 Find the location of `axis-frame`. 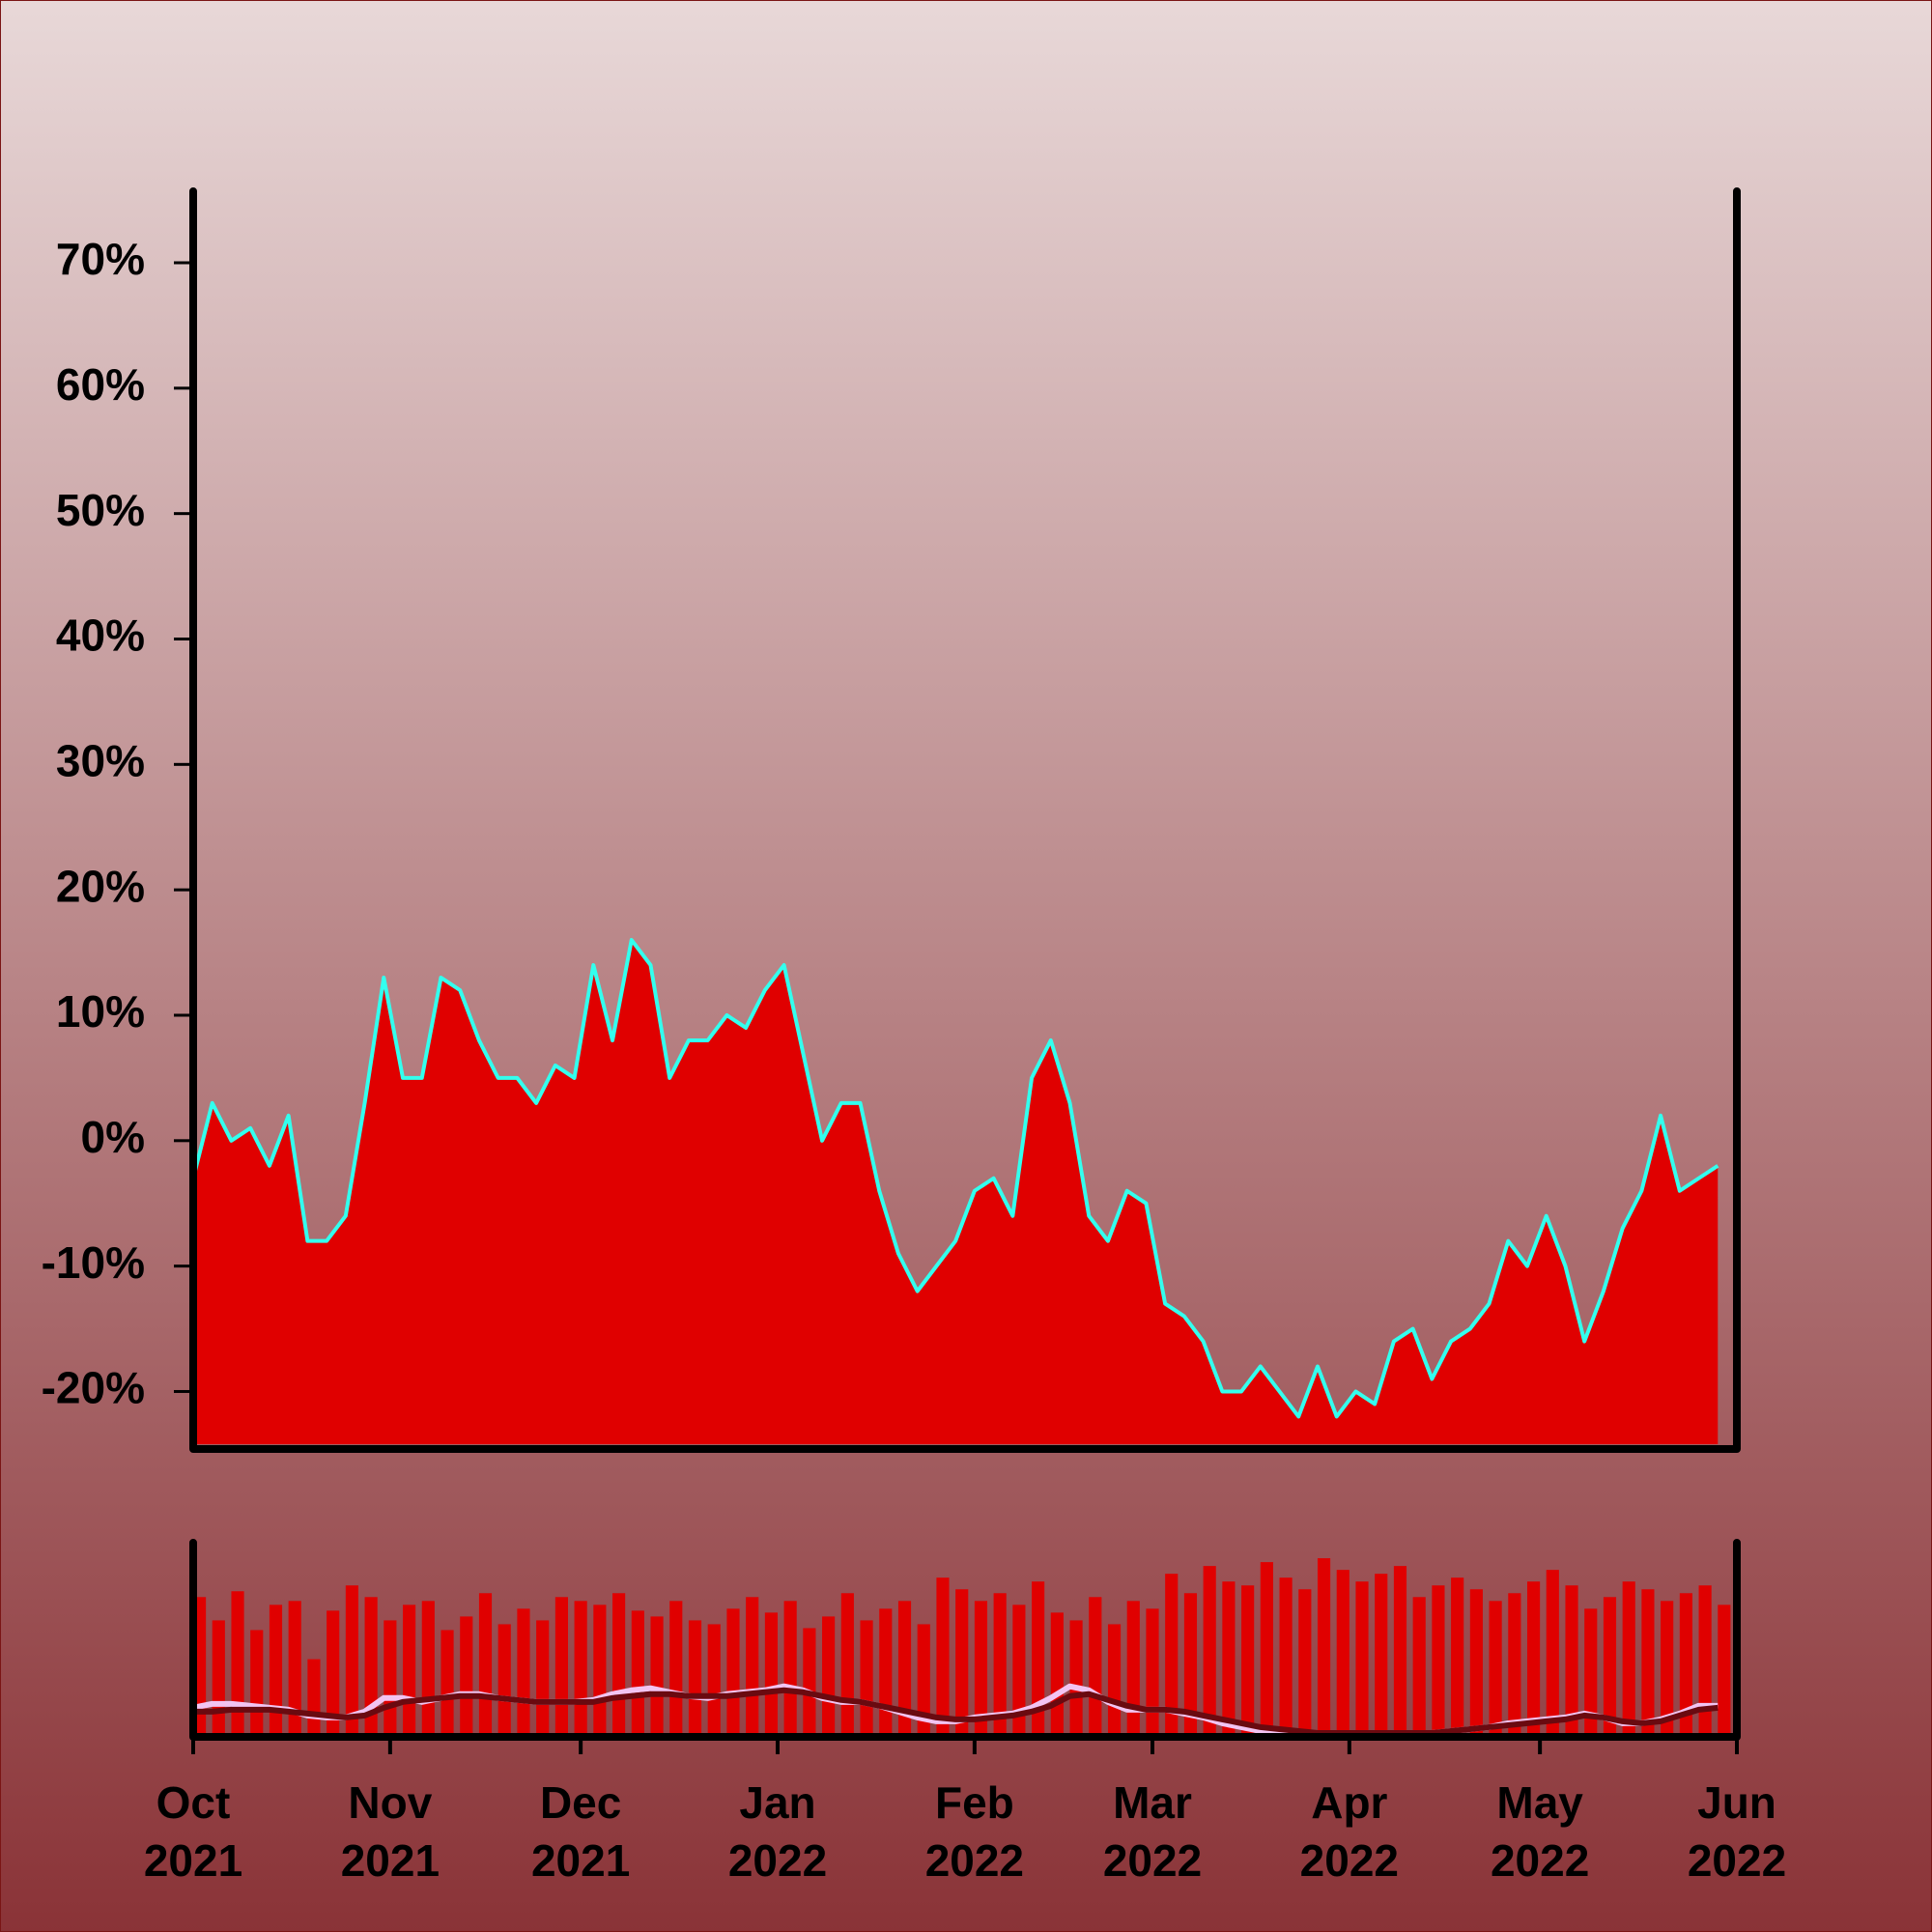

axis-frame is located at coordinates (965, 1640).